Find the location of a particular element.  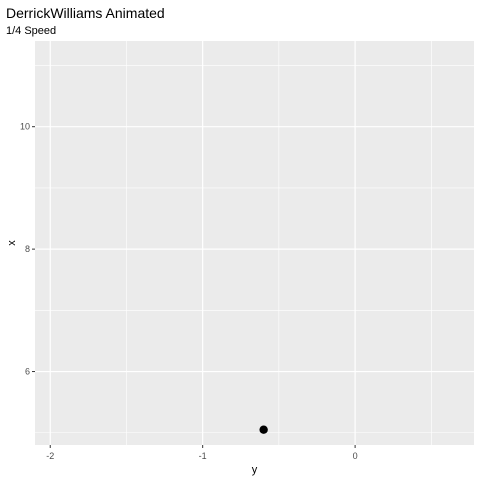

data-points is located at coordinates (263, 429).